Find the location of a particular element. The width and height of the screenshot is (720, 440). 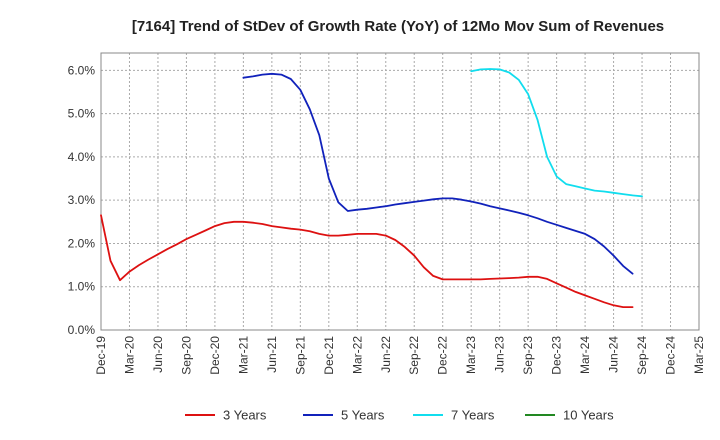

x-tick-label: Mar-21 is located at coordinates (243, 355).